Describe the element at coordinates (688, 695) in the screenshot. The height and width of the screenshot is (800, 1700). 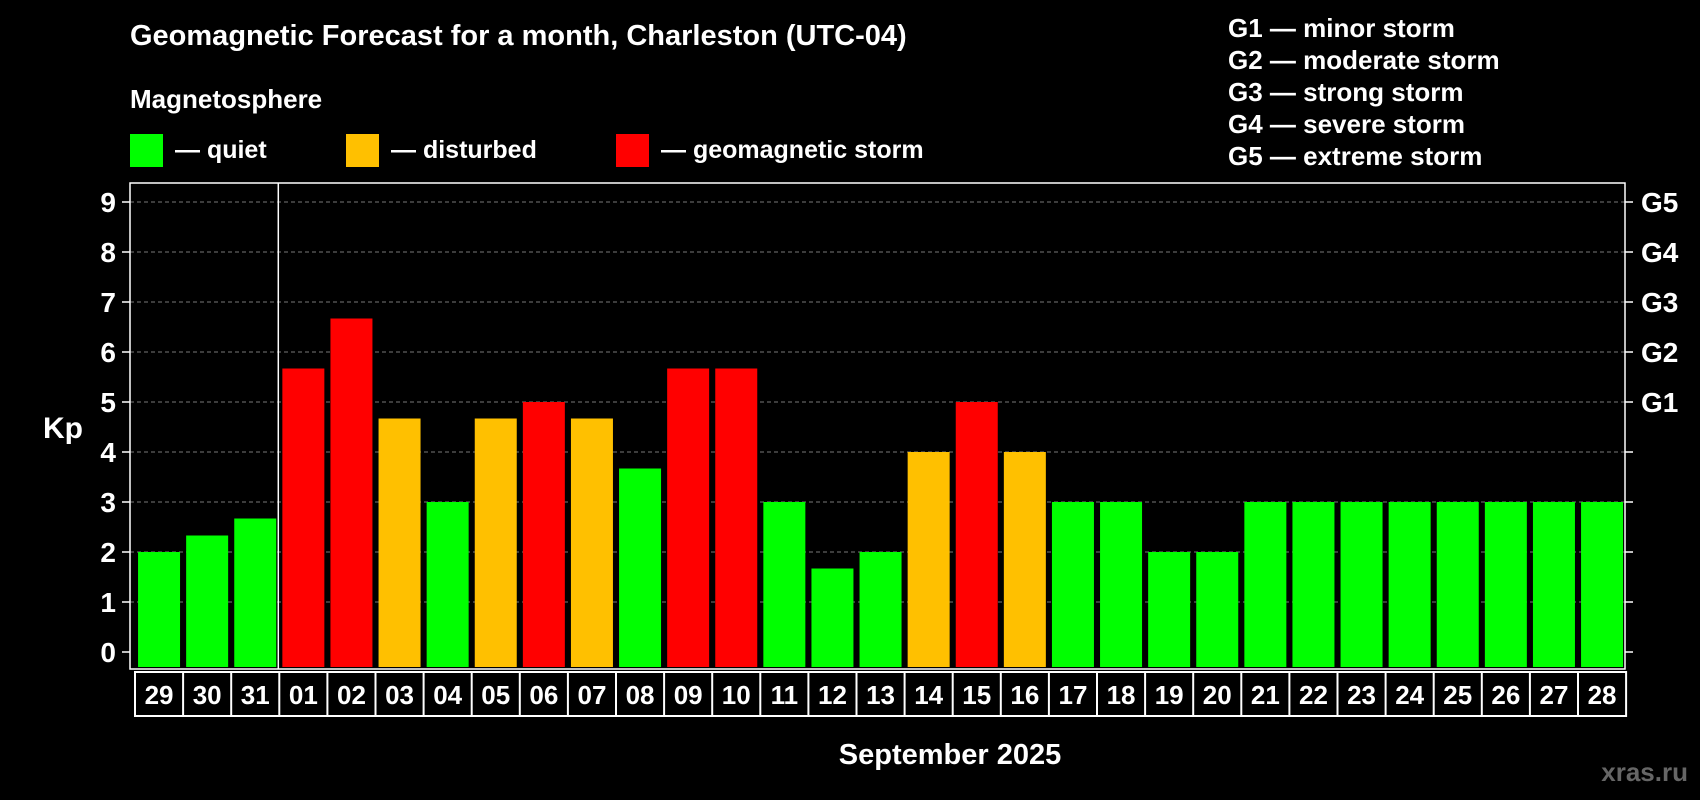
I see `date-label: 09` at that location.